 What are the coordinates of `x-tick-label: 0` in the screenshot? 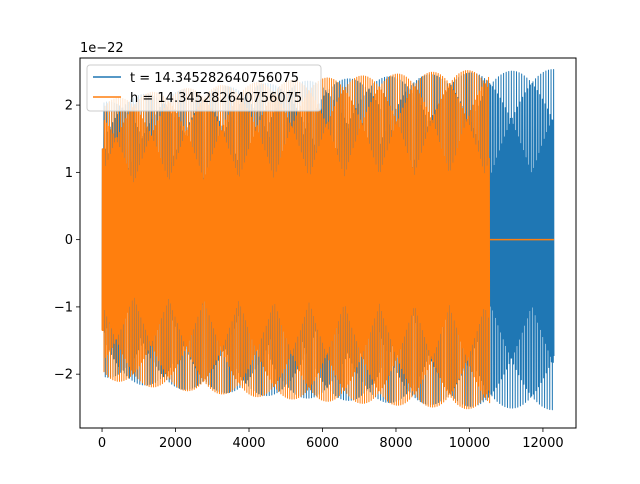 It's located at (102, 443).